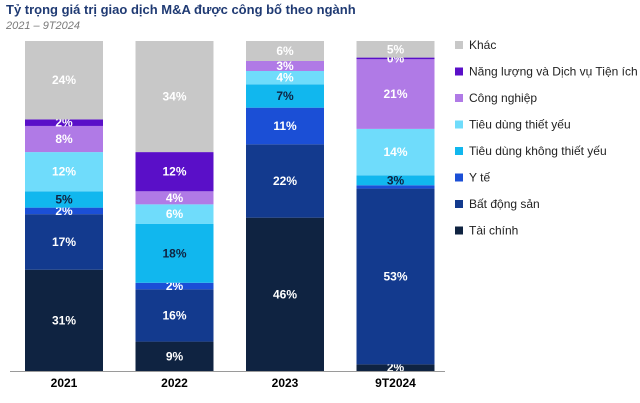 Image resolution: width=640 pixels, height=403 pixels. I want to click on data-label: 18%, so click(174, 253).